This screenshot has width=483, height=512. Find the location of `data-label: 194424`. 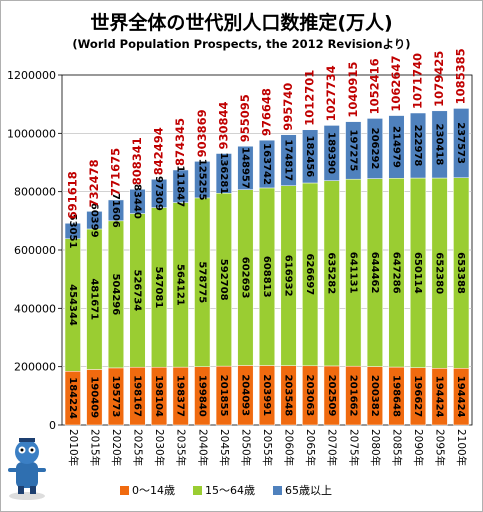

data-label: 194424 is located at coordinates (460, 397).